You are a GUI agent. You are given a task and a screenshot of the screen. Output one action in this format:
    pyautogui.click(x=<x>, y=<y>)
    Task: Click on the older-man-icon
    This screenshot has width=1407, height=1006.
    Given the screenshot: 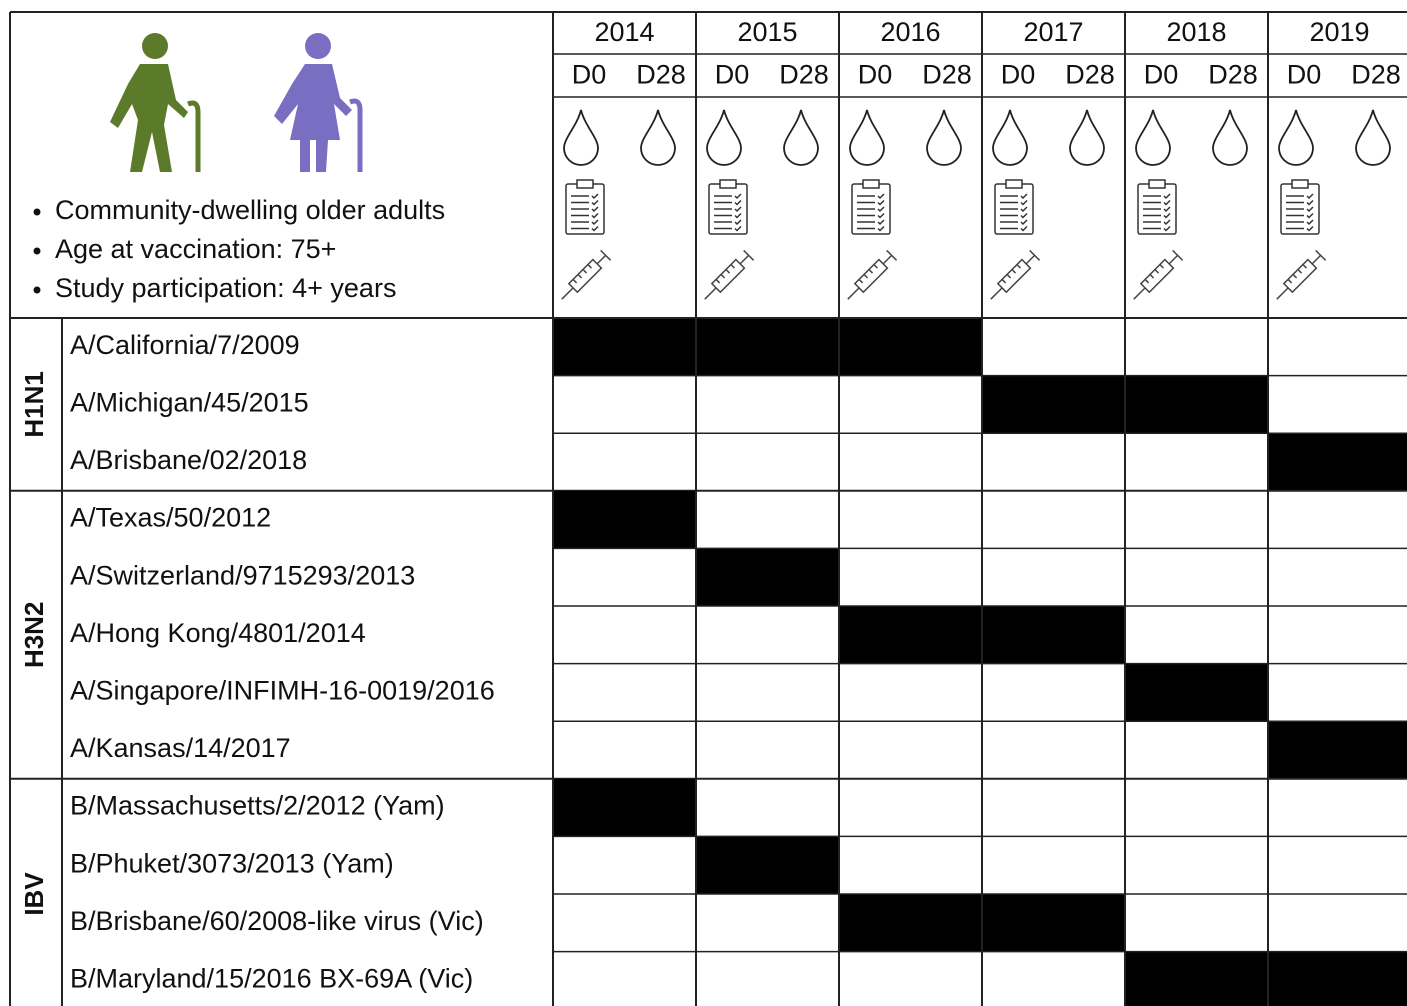 What is the action you would take?
    pyautogui.click(x=155, y=102)
    